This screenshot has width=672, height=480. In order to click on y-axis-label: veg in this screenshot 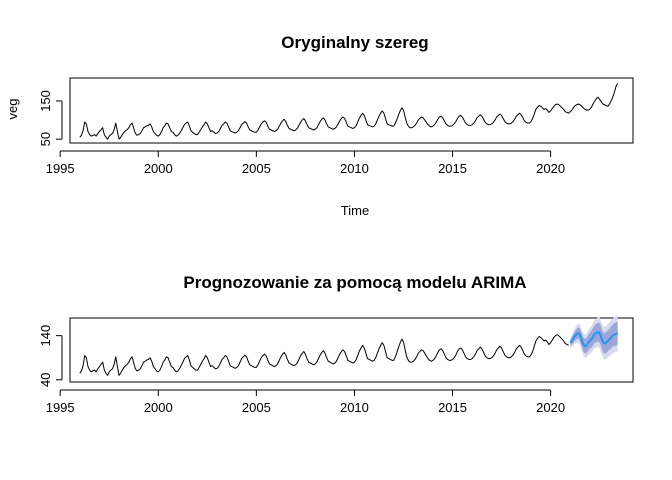, I will do `click(12, 109)`.